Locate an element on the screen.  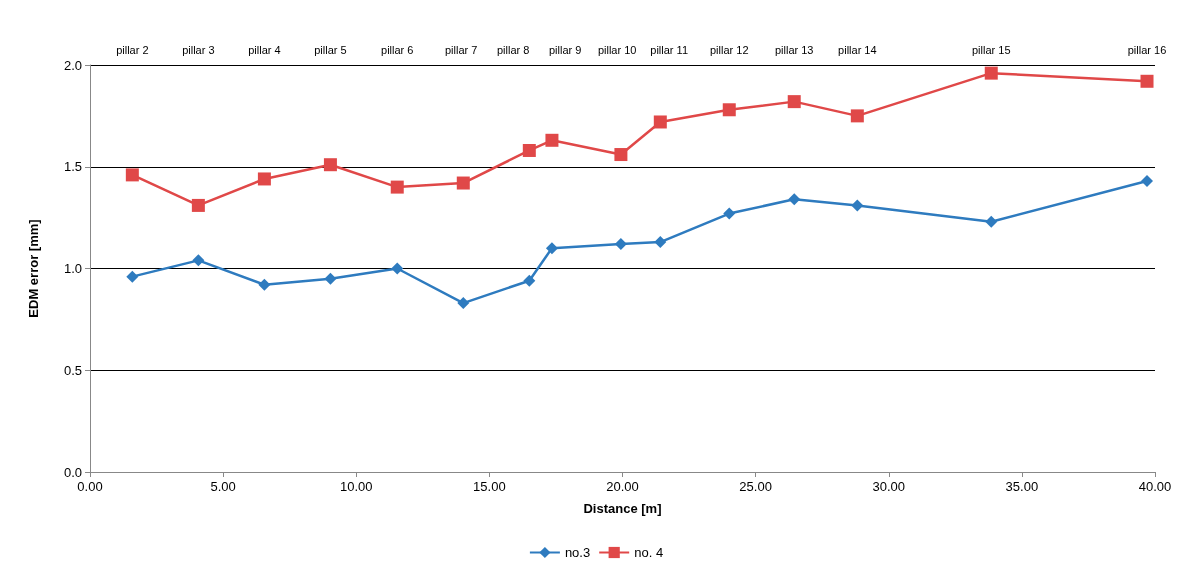
text: pillar 2 is located at coordinates (132, 50).